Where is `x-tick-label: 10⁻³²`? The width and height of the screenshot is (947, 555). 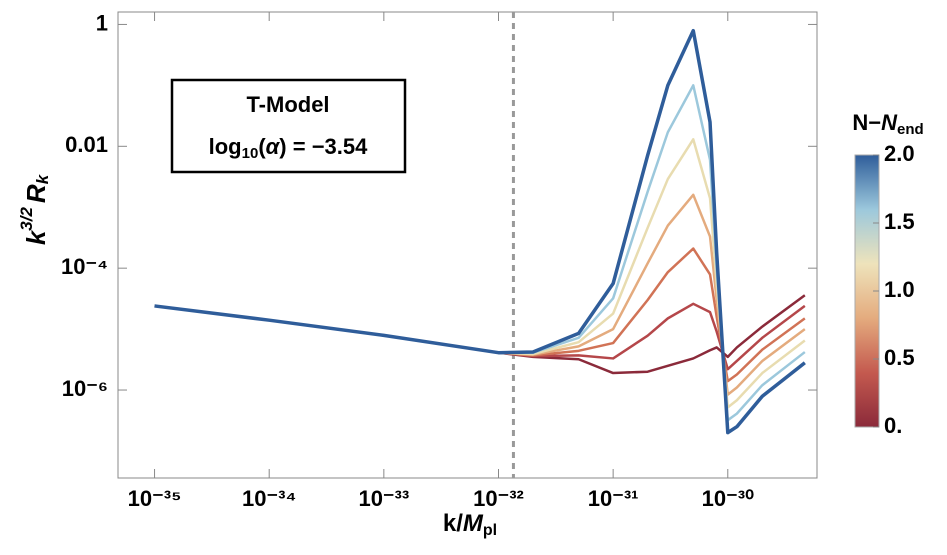
x-tick-label: 10⁻³² is located at coordinates (498, 498).